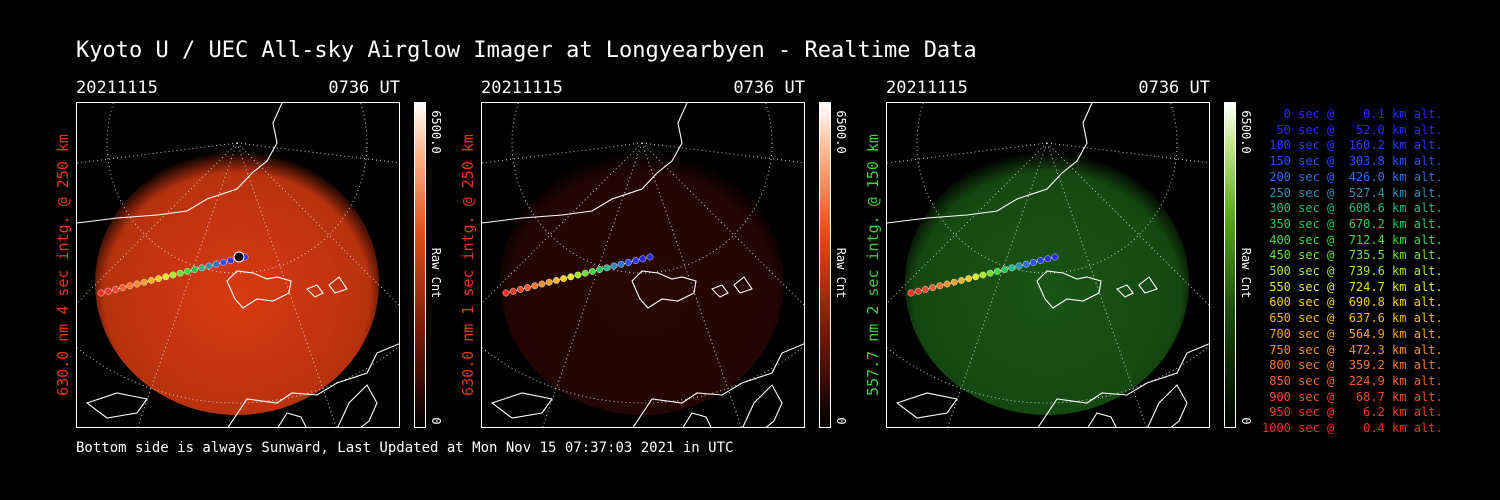  What do you see at coordinates (1352, 349) in the screenshot?
I see `legend-entry: 750 sec @ 472.3 km alt.` at bounding box center [1352, 349].